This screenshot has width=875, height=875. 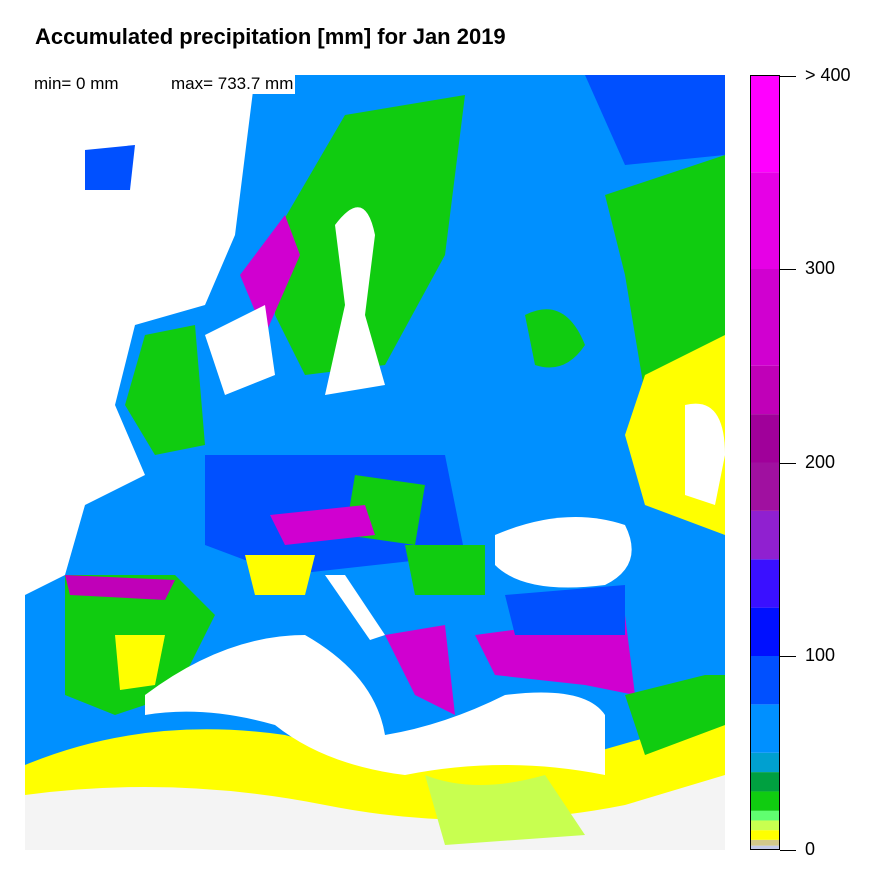 I want to click on colorbar-tick-label: 0, so click(x=810, y=848).